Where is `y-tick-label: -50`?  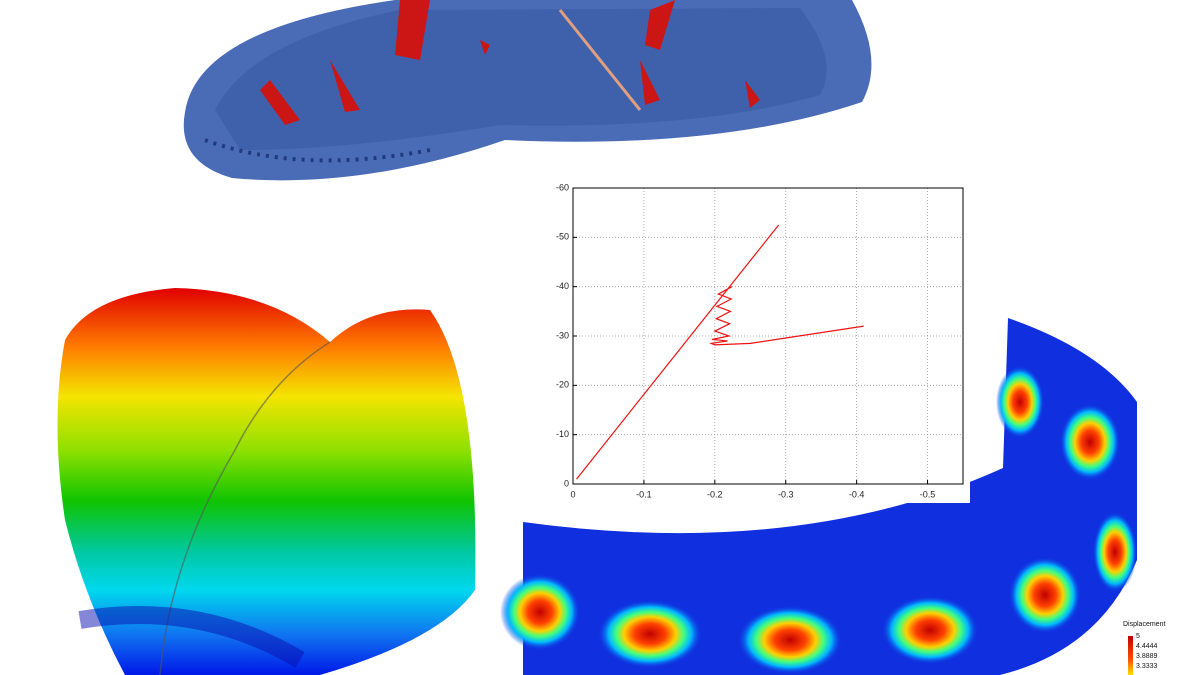
y-tick-label: -50 is located at coordinates (562, 237).